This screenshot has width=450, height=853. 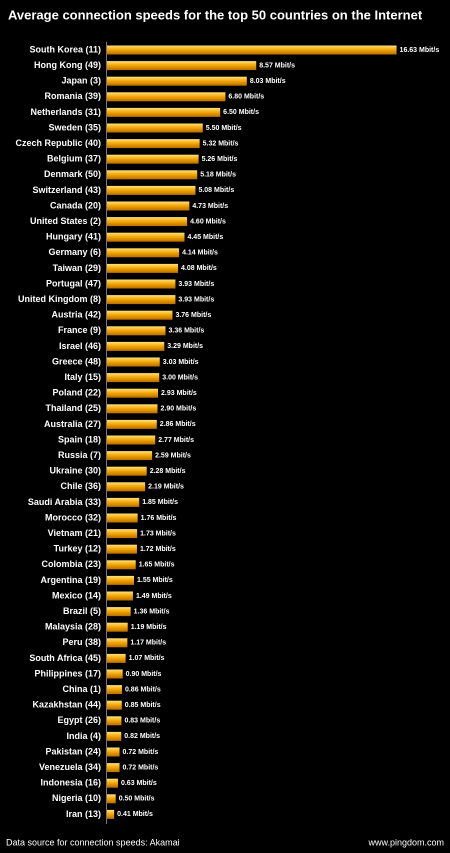 What do you see at coordinates (149, 627) in the screenshot?
I see `value-label: 1.19 Mbit/s` at bounding box center [149, 627].